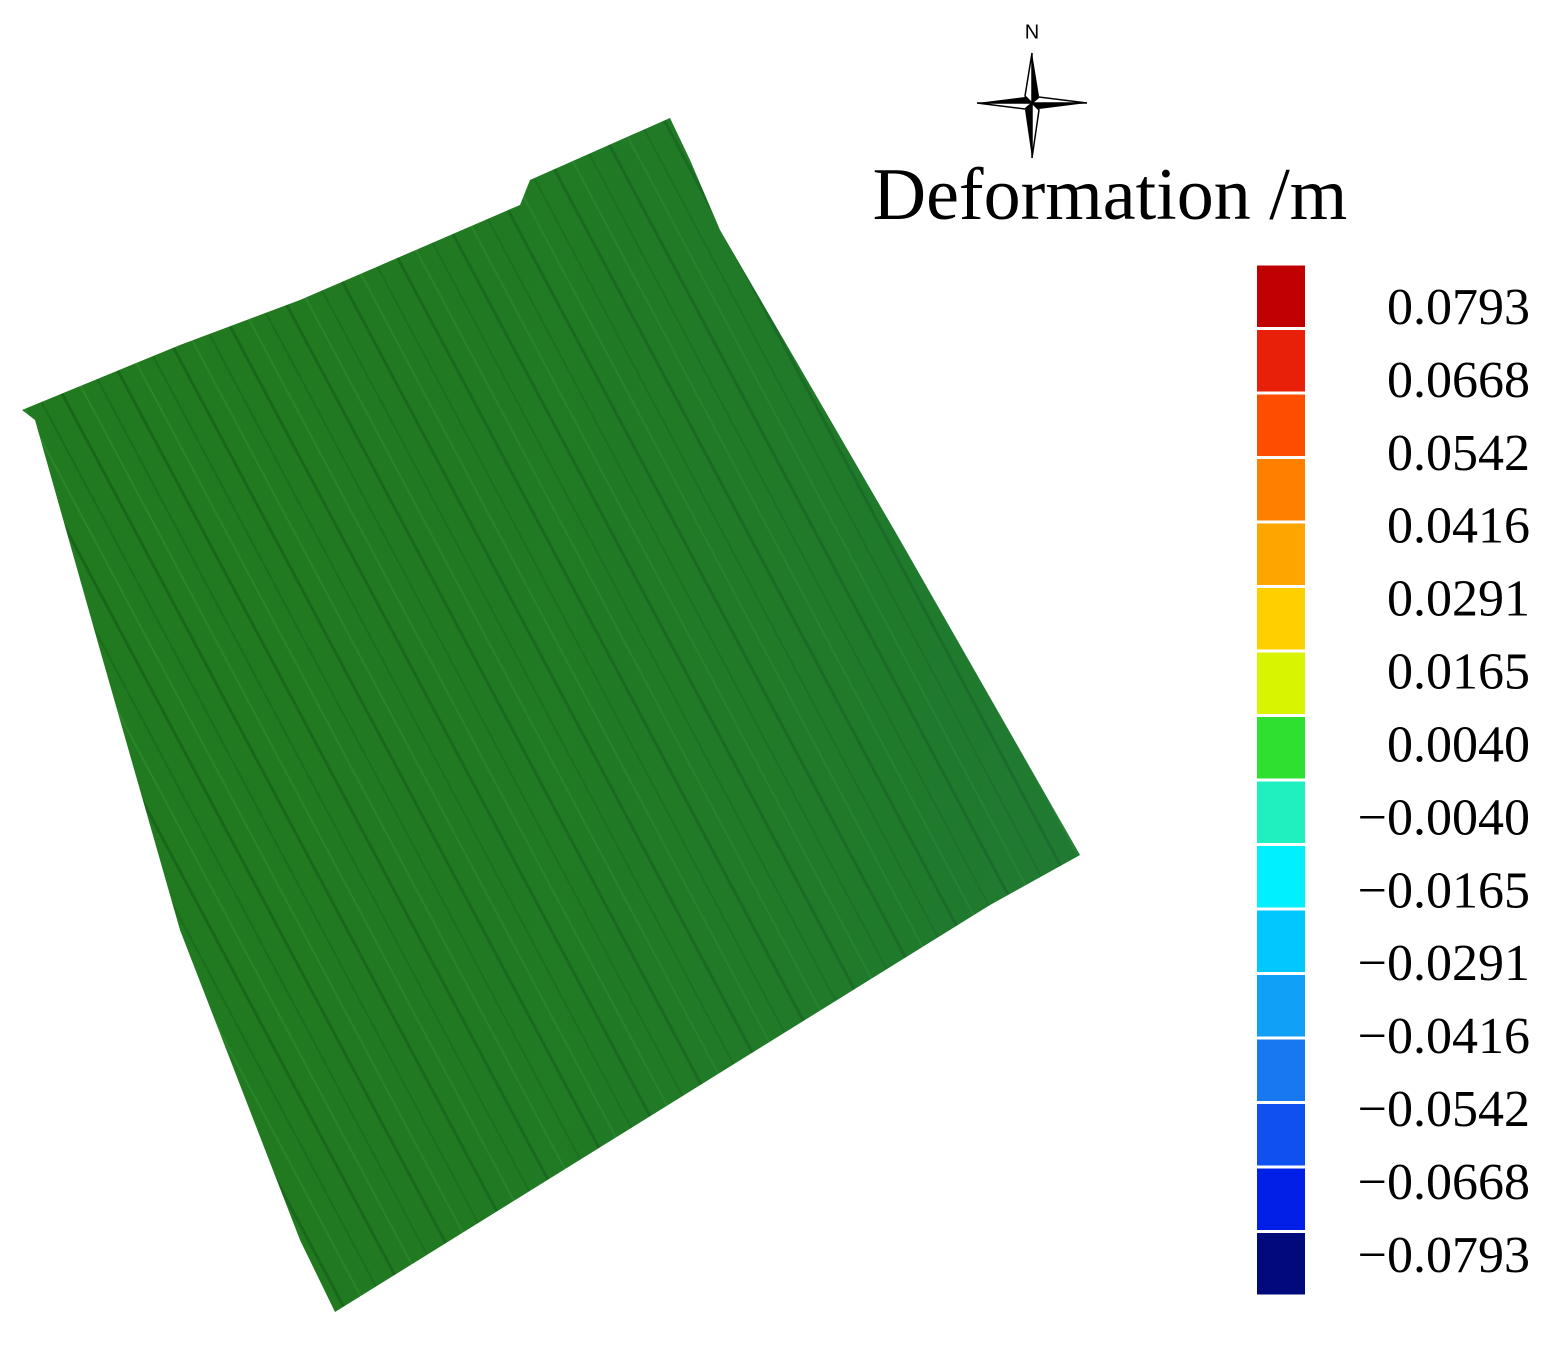 This screenshot has height=1353, width=1557. What do you see at coordinates (1458, 744) in the screenshot?
I see `legend-label: 0.0040` at bounding box center [1458, 744].